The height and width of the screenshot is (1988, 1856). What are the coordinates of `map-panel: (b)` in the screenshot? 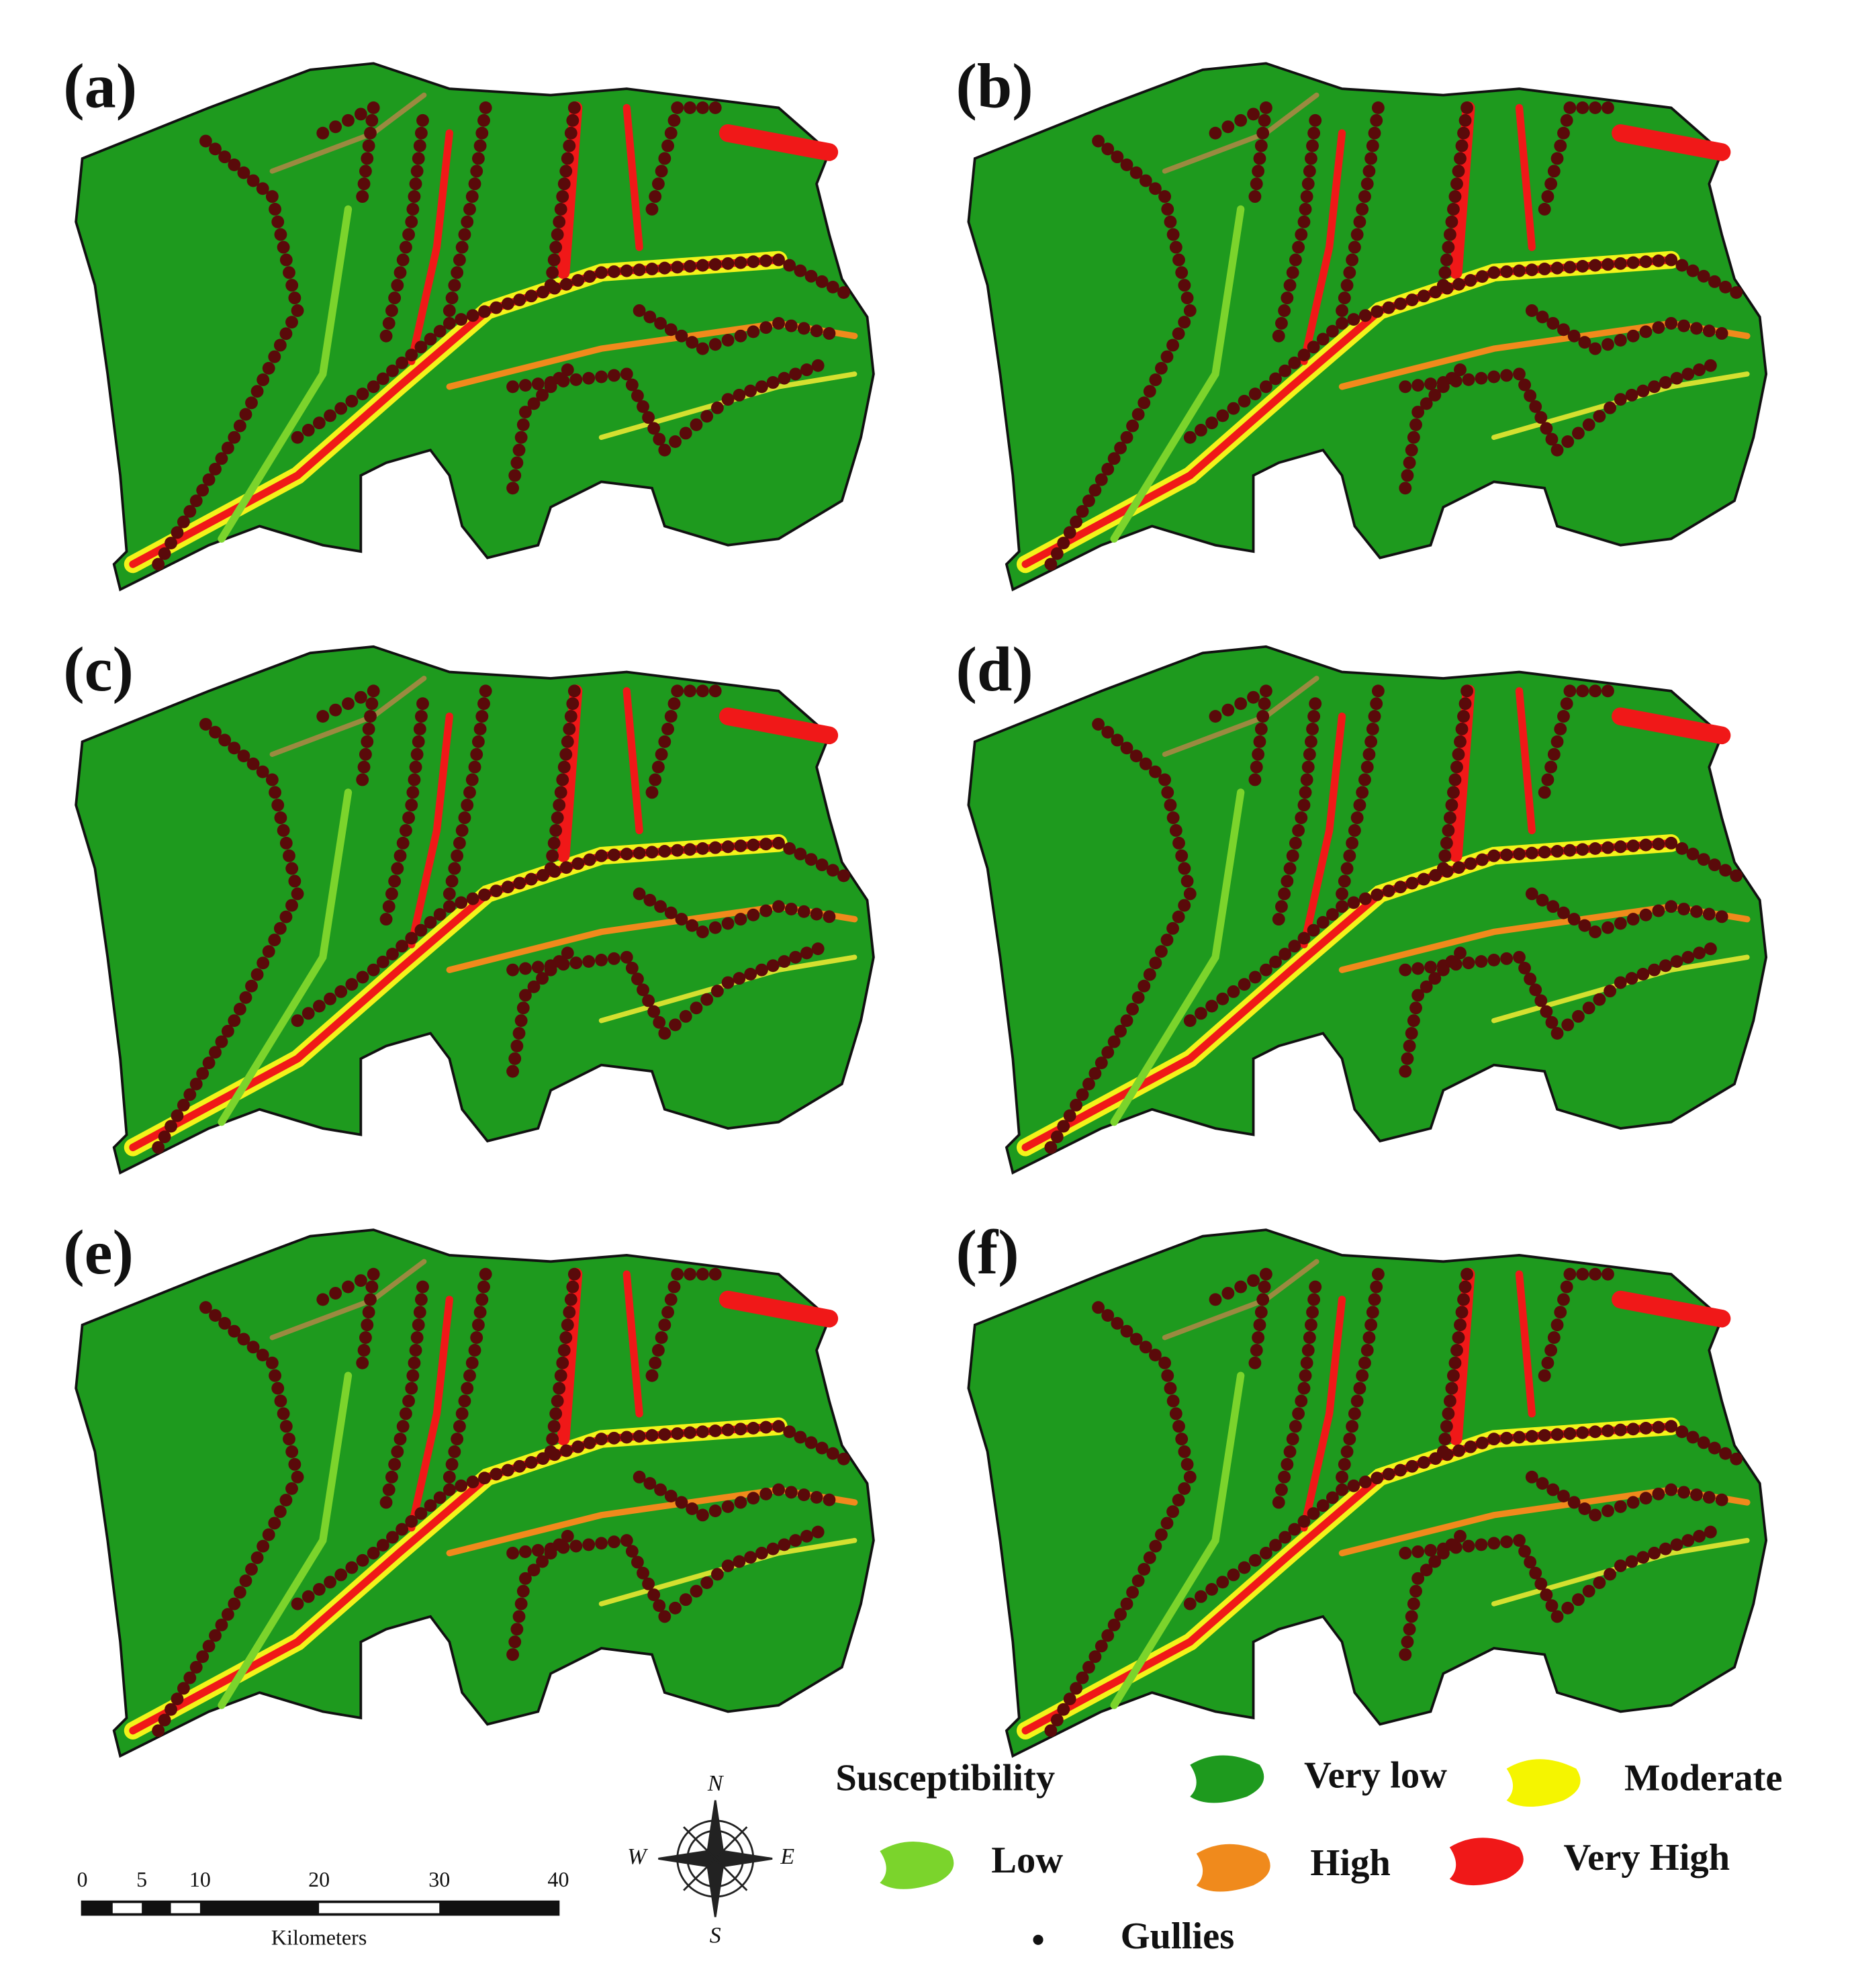 It's located at (1361, 320).